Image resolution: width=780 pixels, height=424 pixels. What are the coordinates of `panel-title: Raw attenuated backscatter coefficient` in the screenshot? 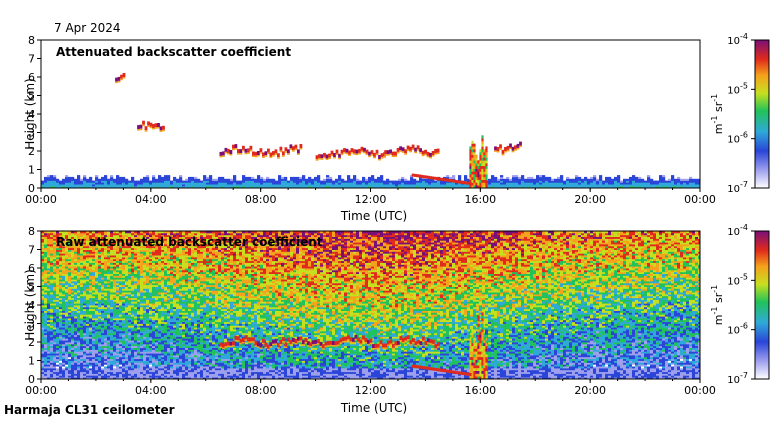 It's located at (189, 242).